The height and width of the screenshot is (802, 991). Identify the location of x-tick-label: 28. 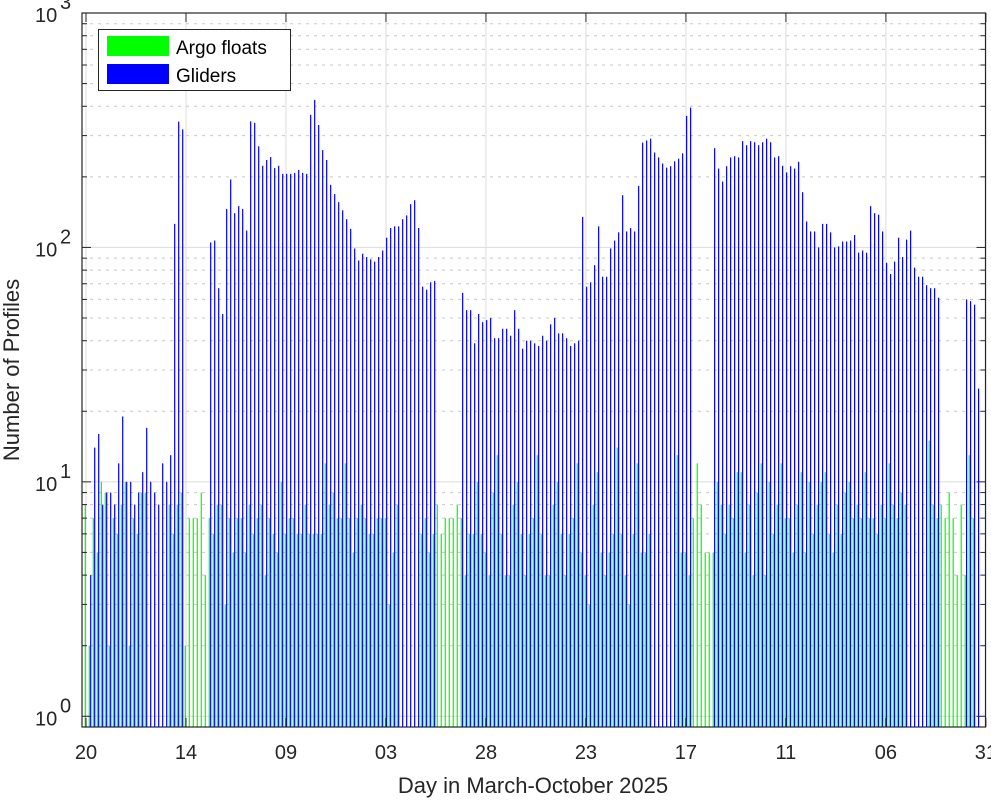
(486, 753).